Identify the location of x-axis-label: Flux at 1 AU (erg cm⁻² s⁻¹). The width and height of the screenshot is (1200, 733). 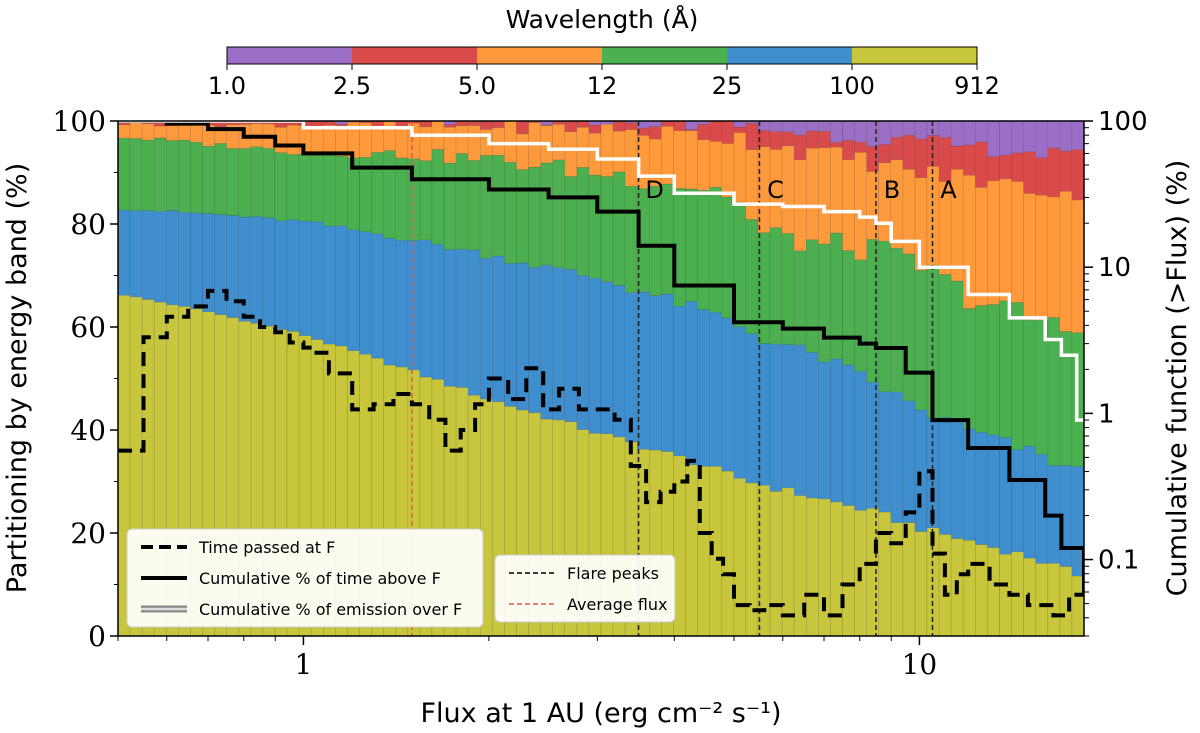
(601, 713).